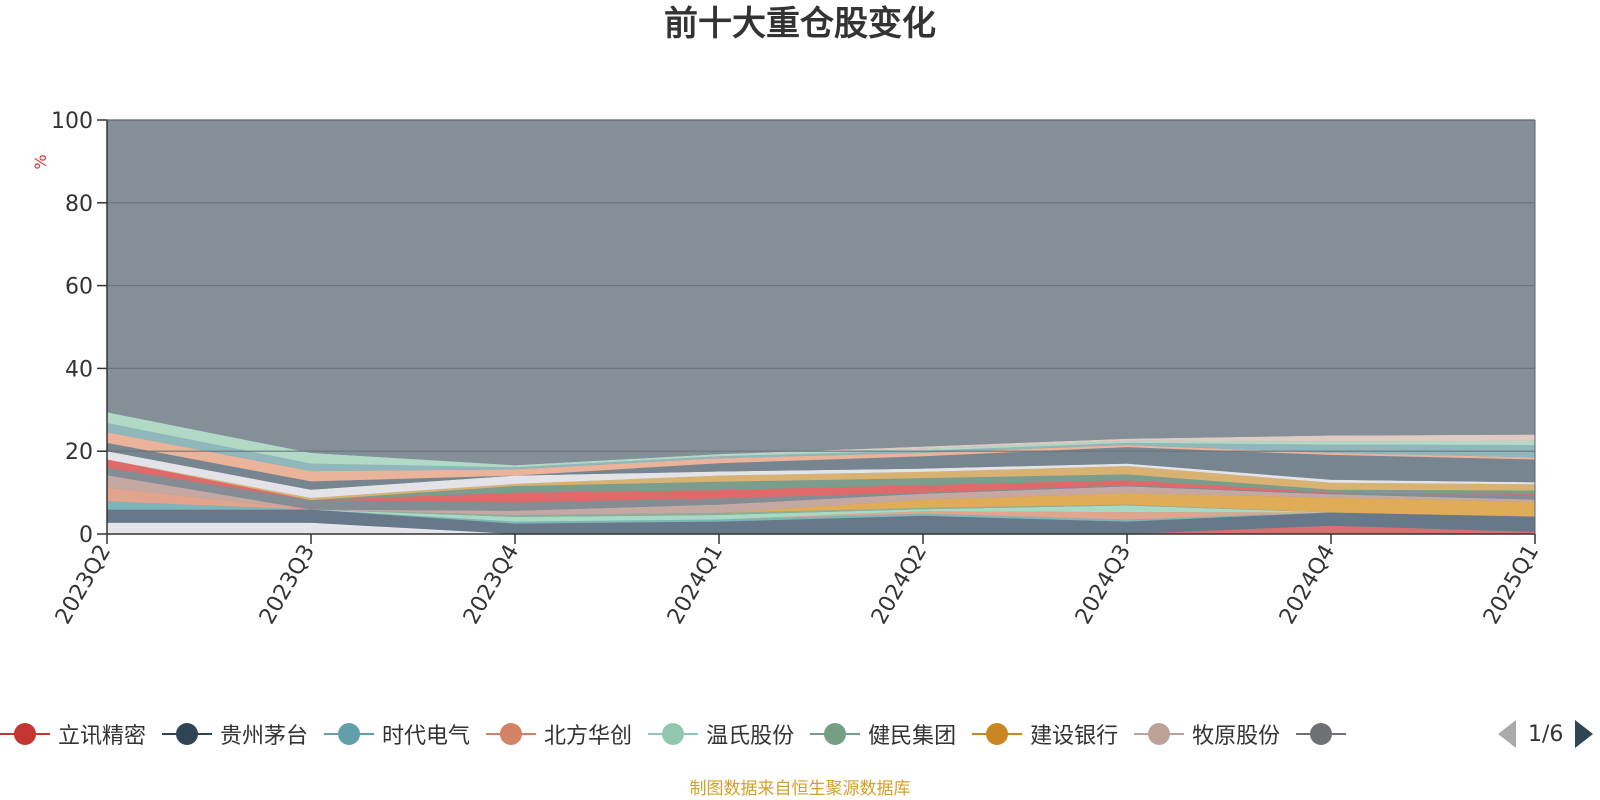  I want to click on x-tick-label-2023Q2: 2023Q2, so click(83, 585).